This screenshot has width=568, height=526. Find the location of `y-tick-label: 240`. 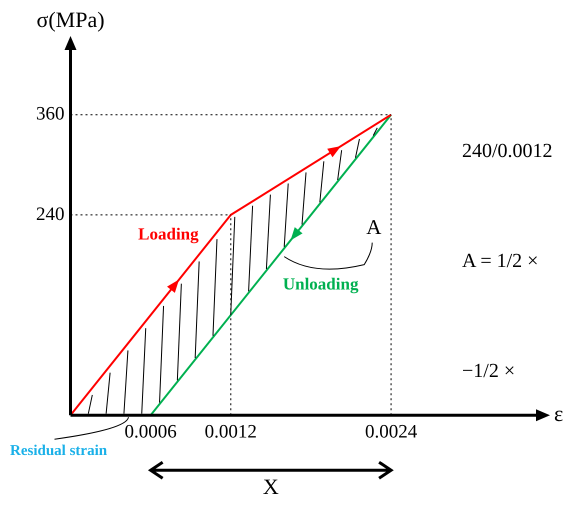

y-tick-label: 240 is located at coordinates (50, 214).